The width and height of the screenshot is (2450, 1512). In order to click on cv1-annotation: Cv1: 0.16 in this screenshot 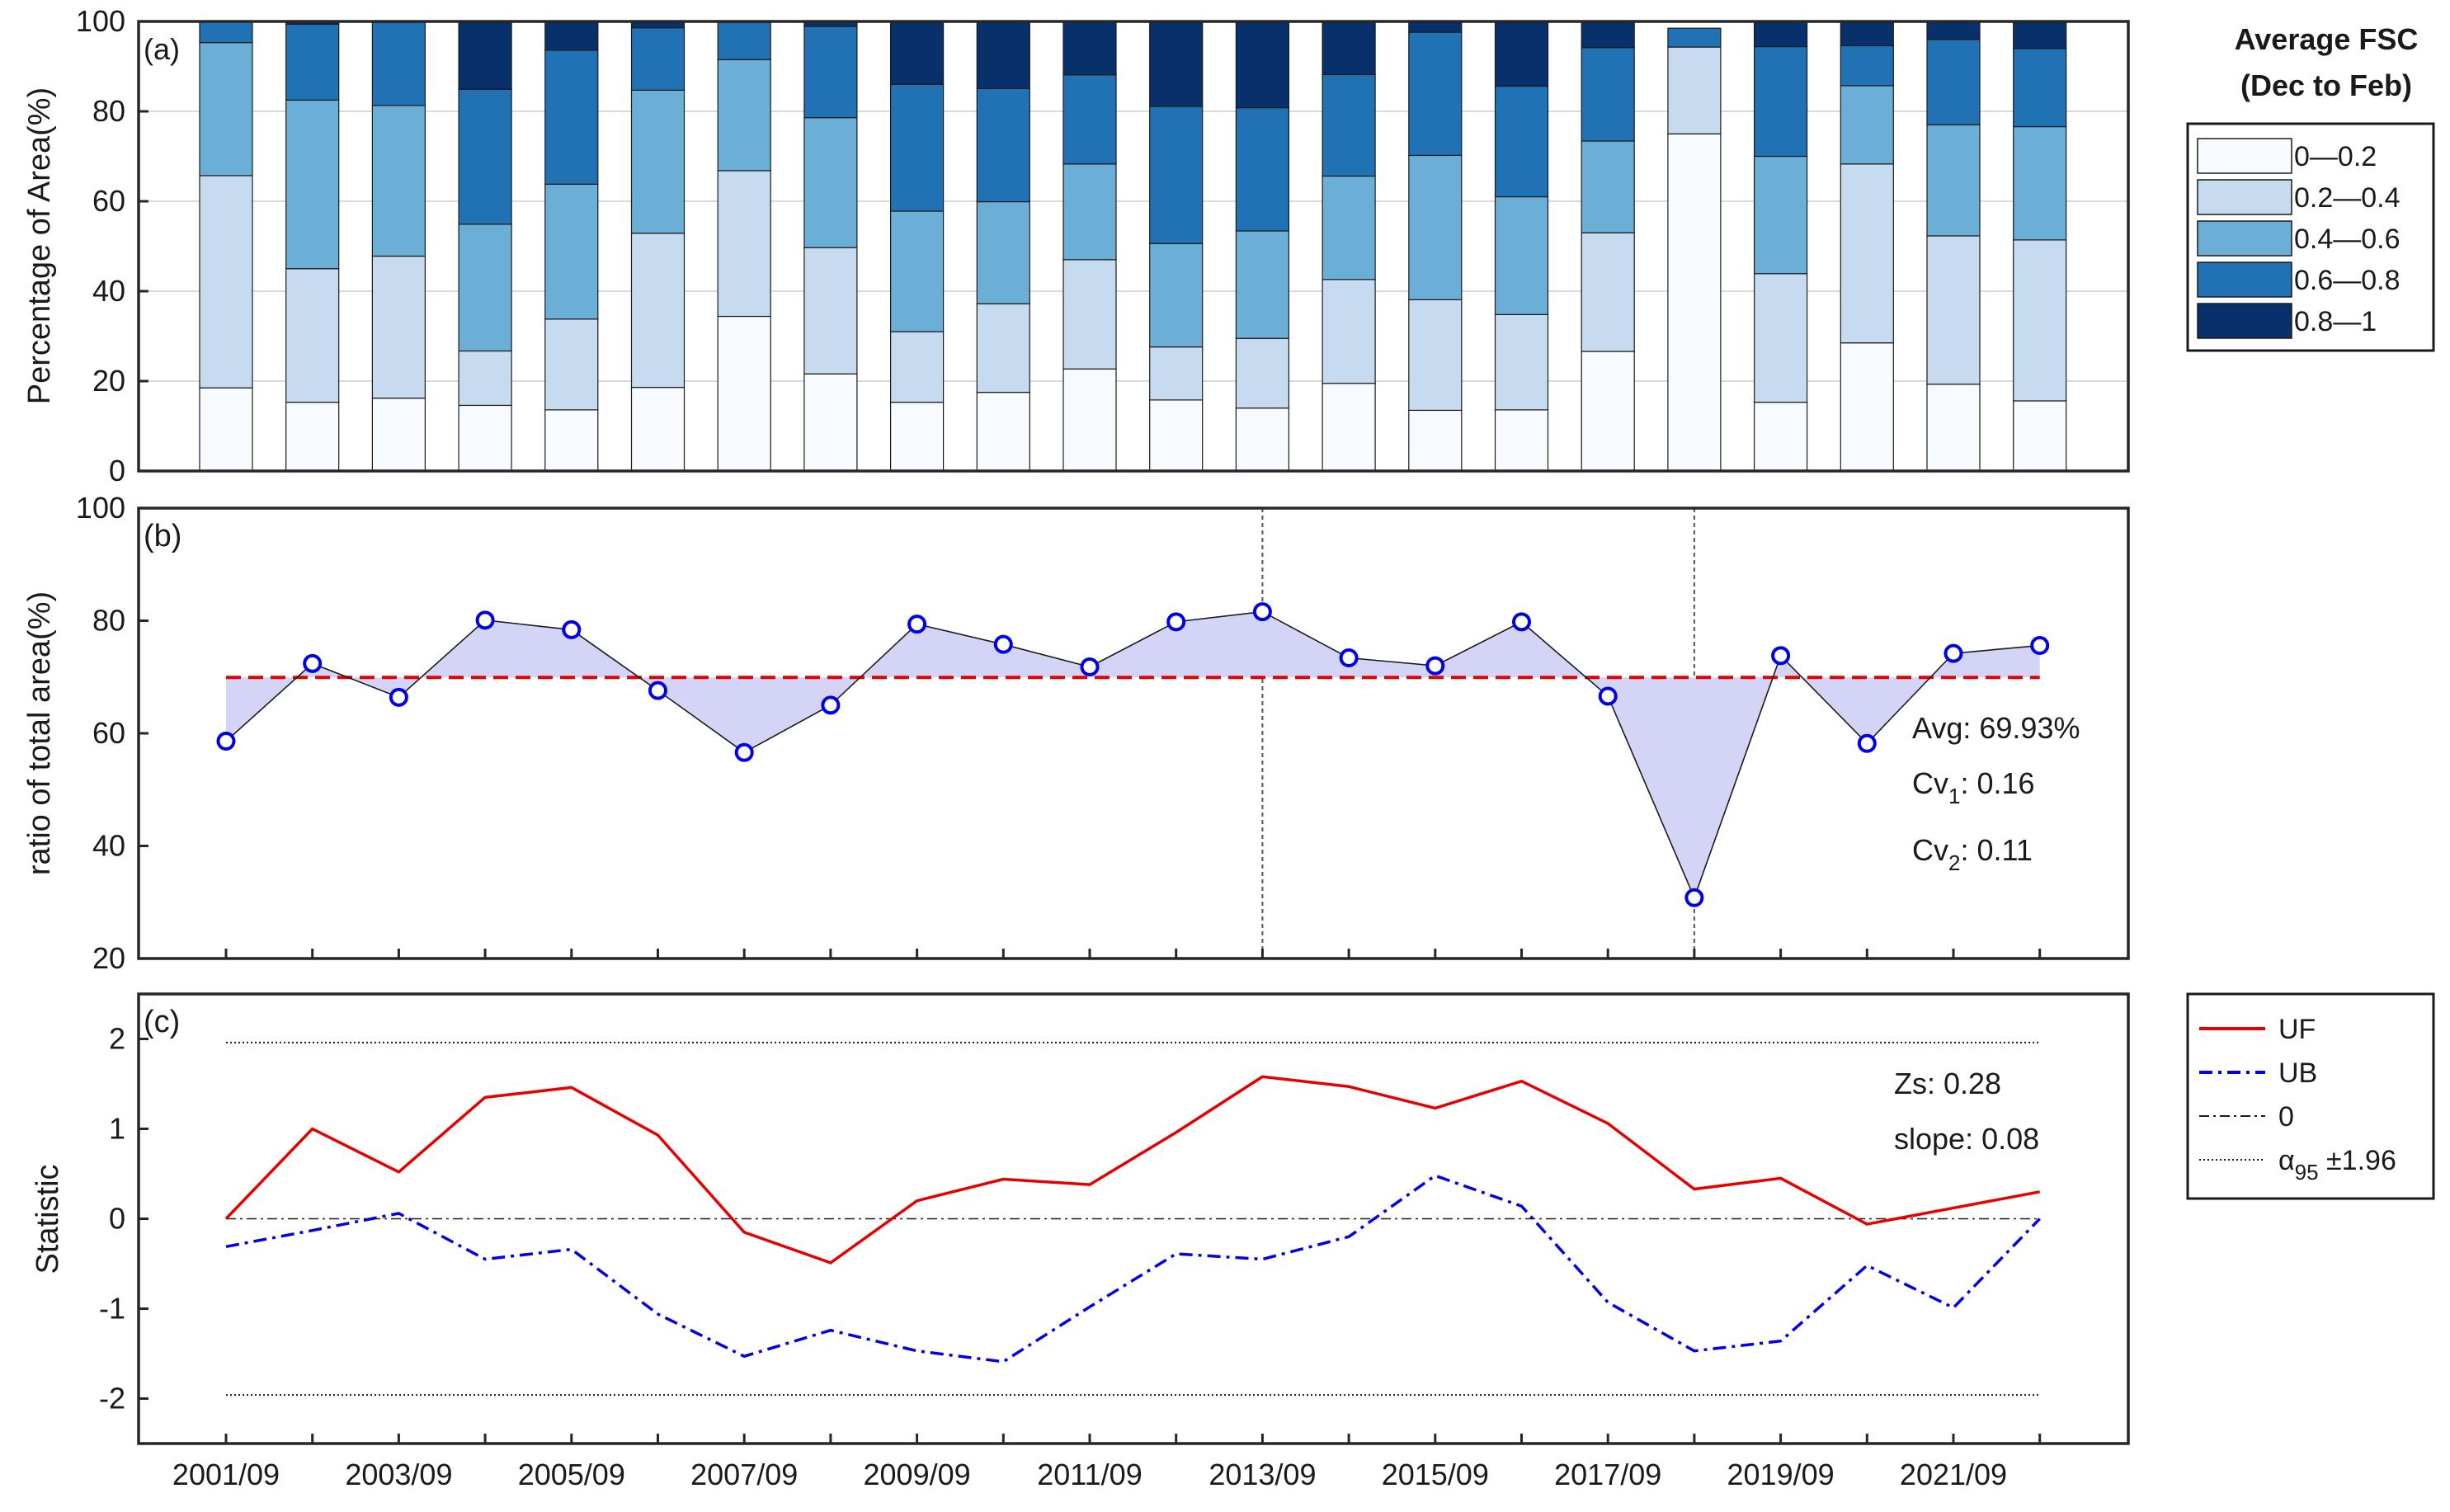, I will do `click(1973, 787)`.